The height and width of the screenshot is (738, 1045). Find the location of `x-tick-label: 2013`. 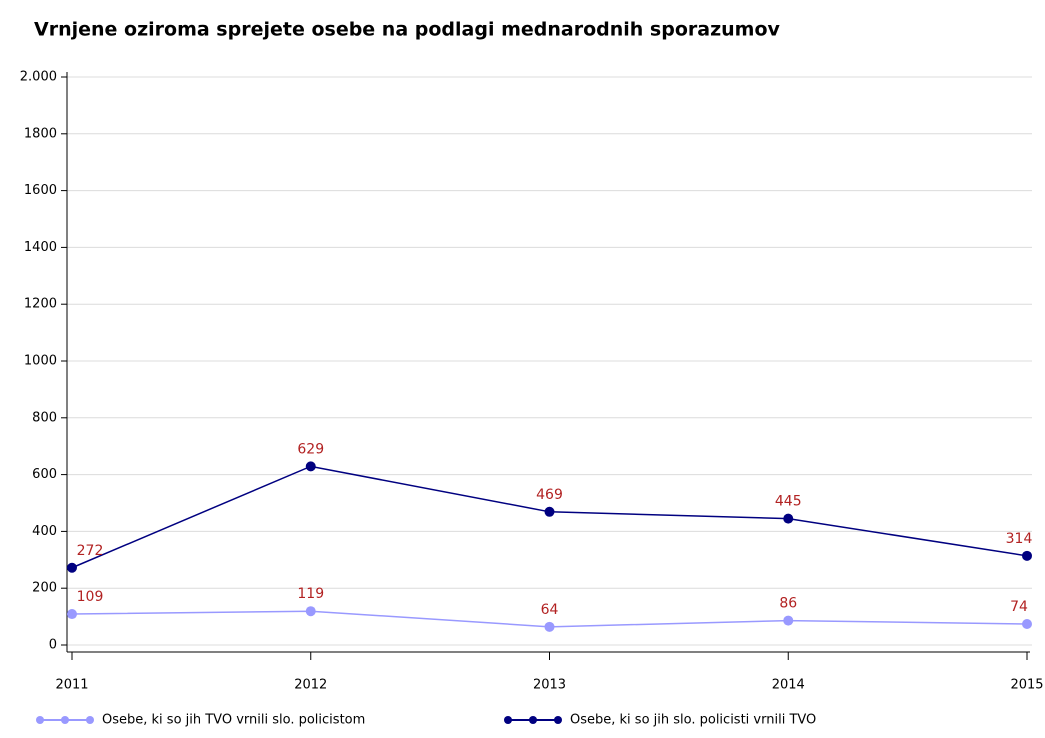

x-tick-label: 2013 is located at coordinates (549, 685).